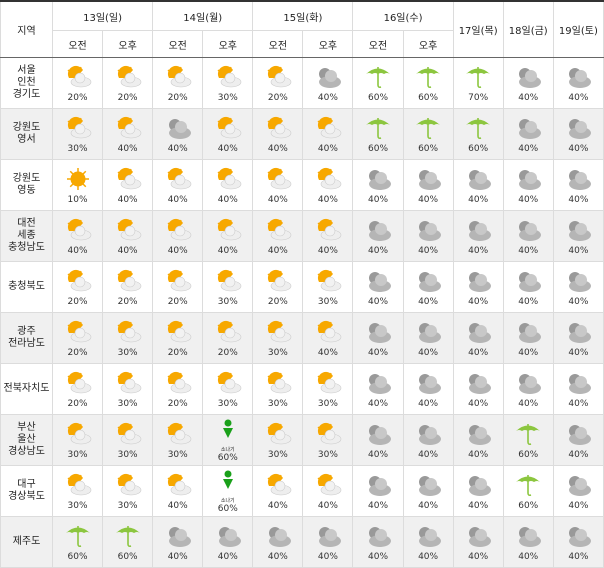 The image size is (604, 568). I want to click on region-line: 제주도, so click(26, 541).